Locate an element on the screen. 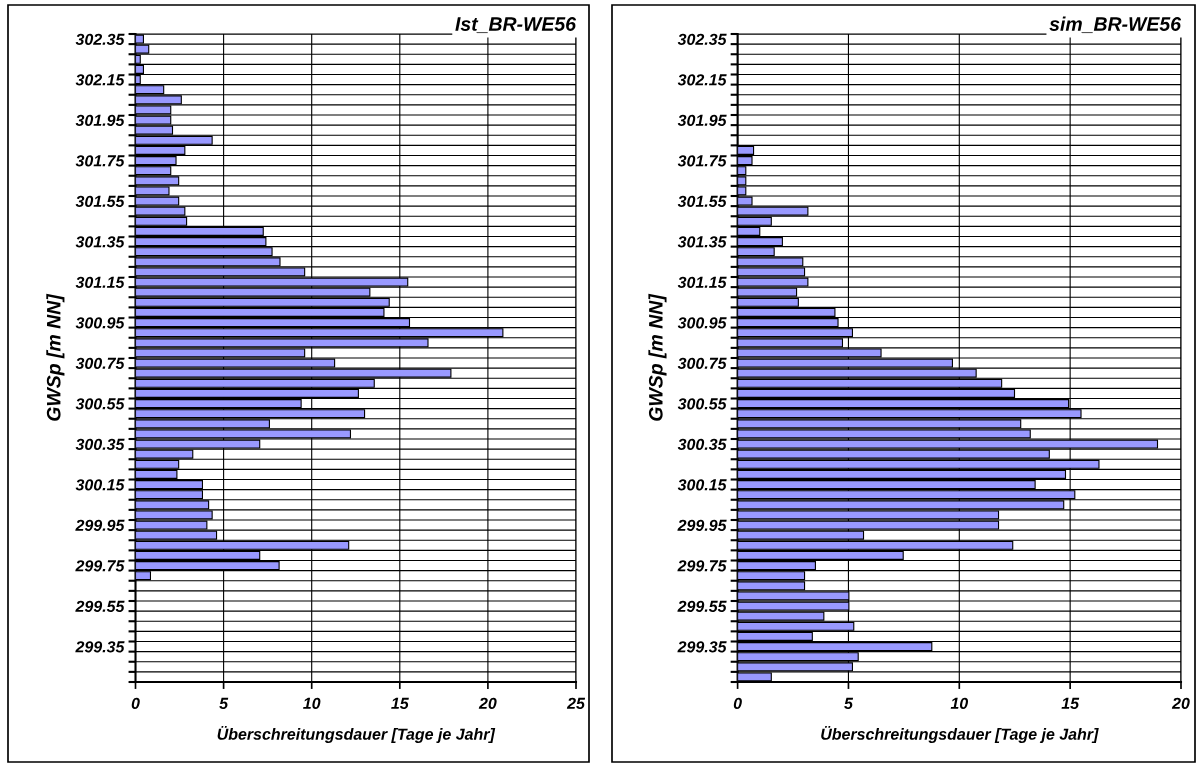 Image resolution: width=1204 pixels, height=774 pixels. chart-title: Ist_BR-WE56 is located at coordinates (516, 25).